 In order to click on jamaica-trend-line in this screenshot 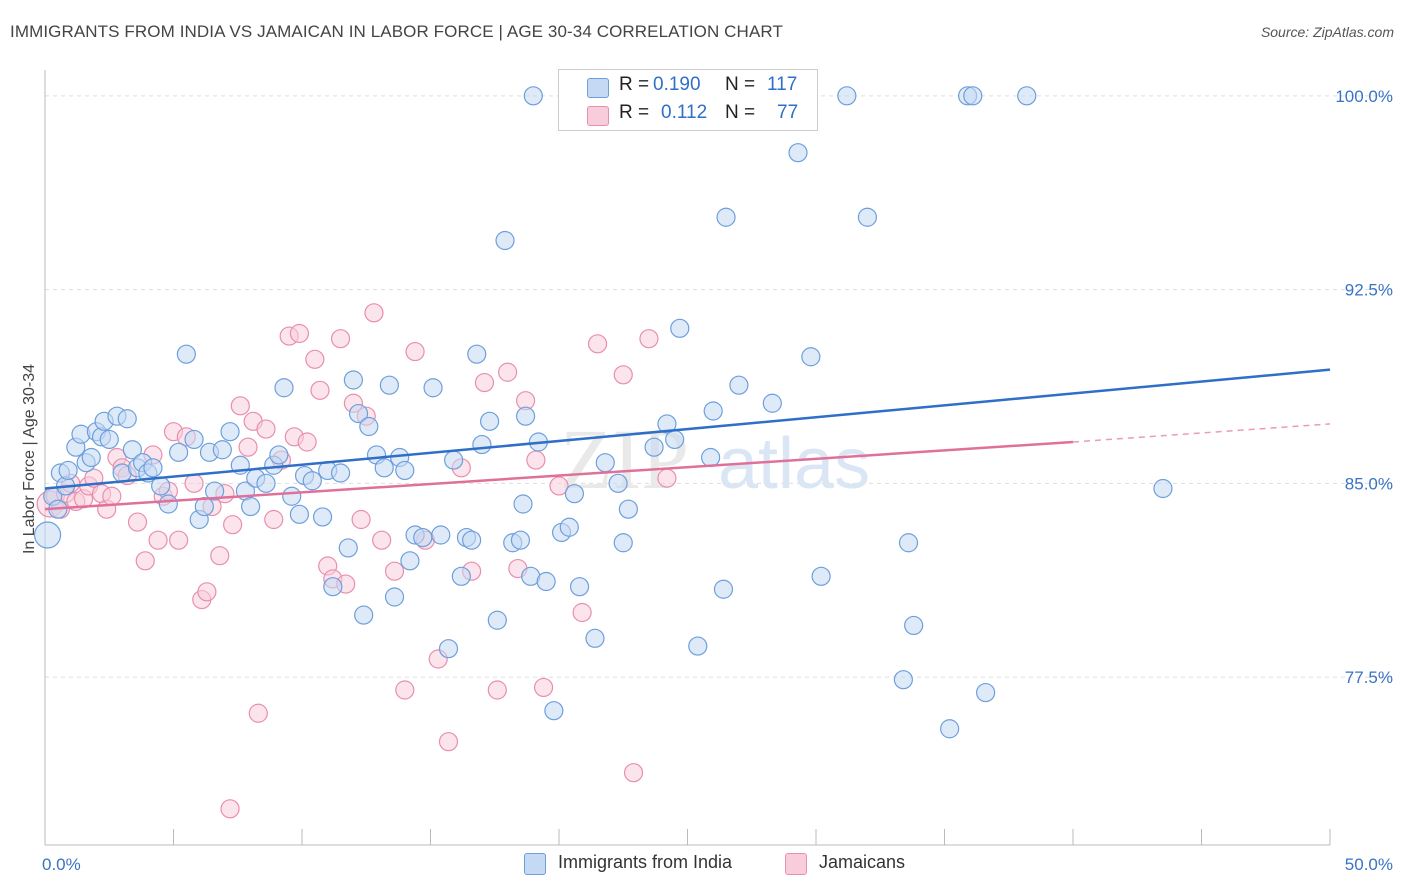, I will do `click(559, 475)`.